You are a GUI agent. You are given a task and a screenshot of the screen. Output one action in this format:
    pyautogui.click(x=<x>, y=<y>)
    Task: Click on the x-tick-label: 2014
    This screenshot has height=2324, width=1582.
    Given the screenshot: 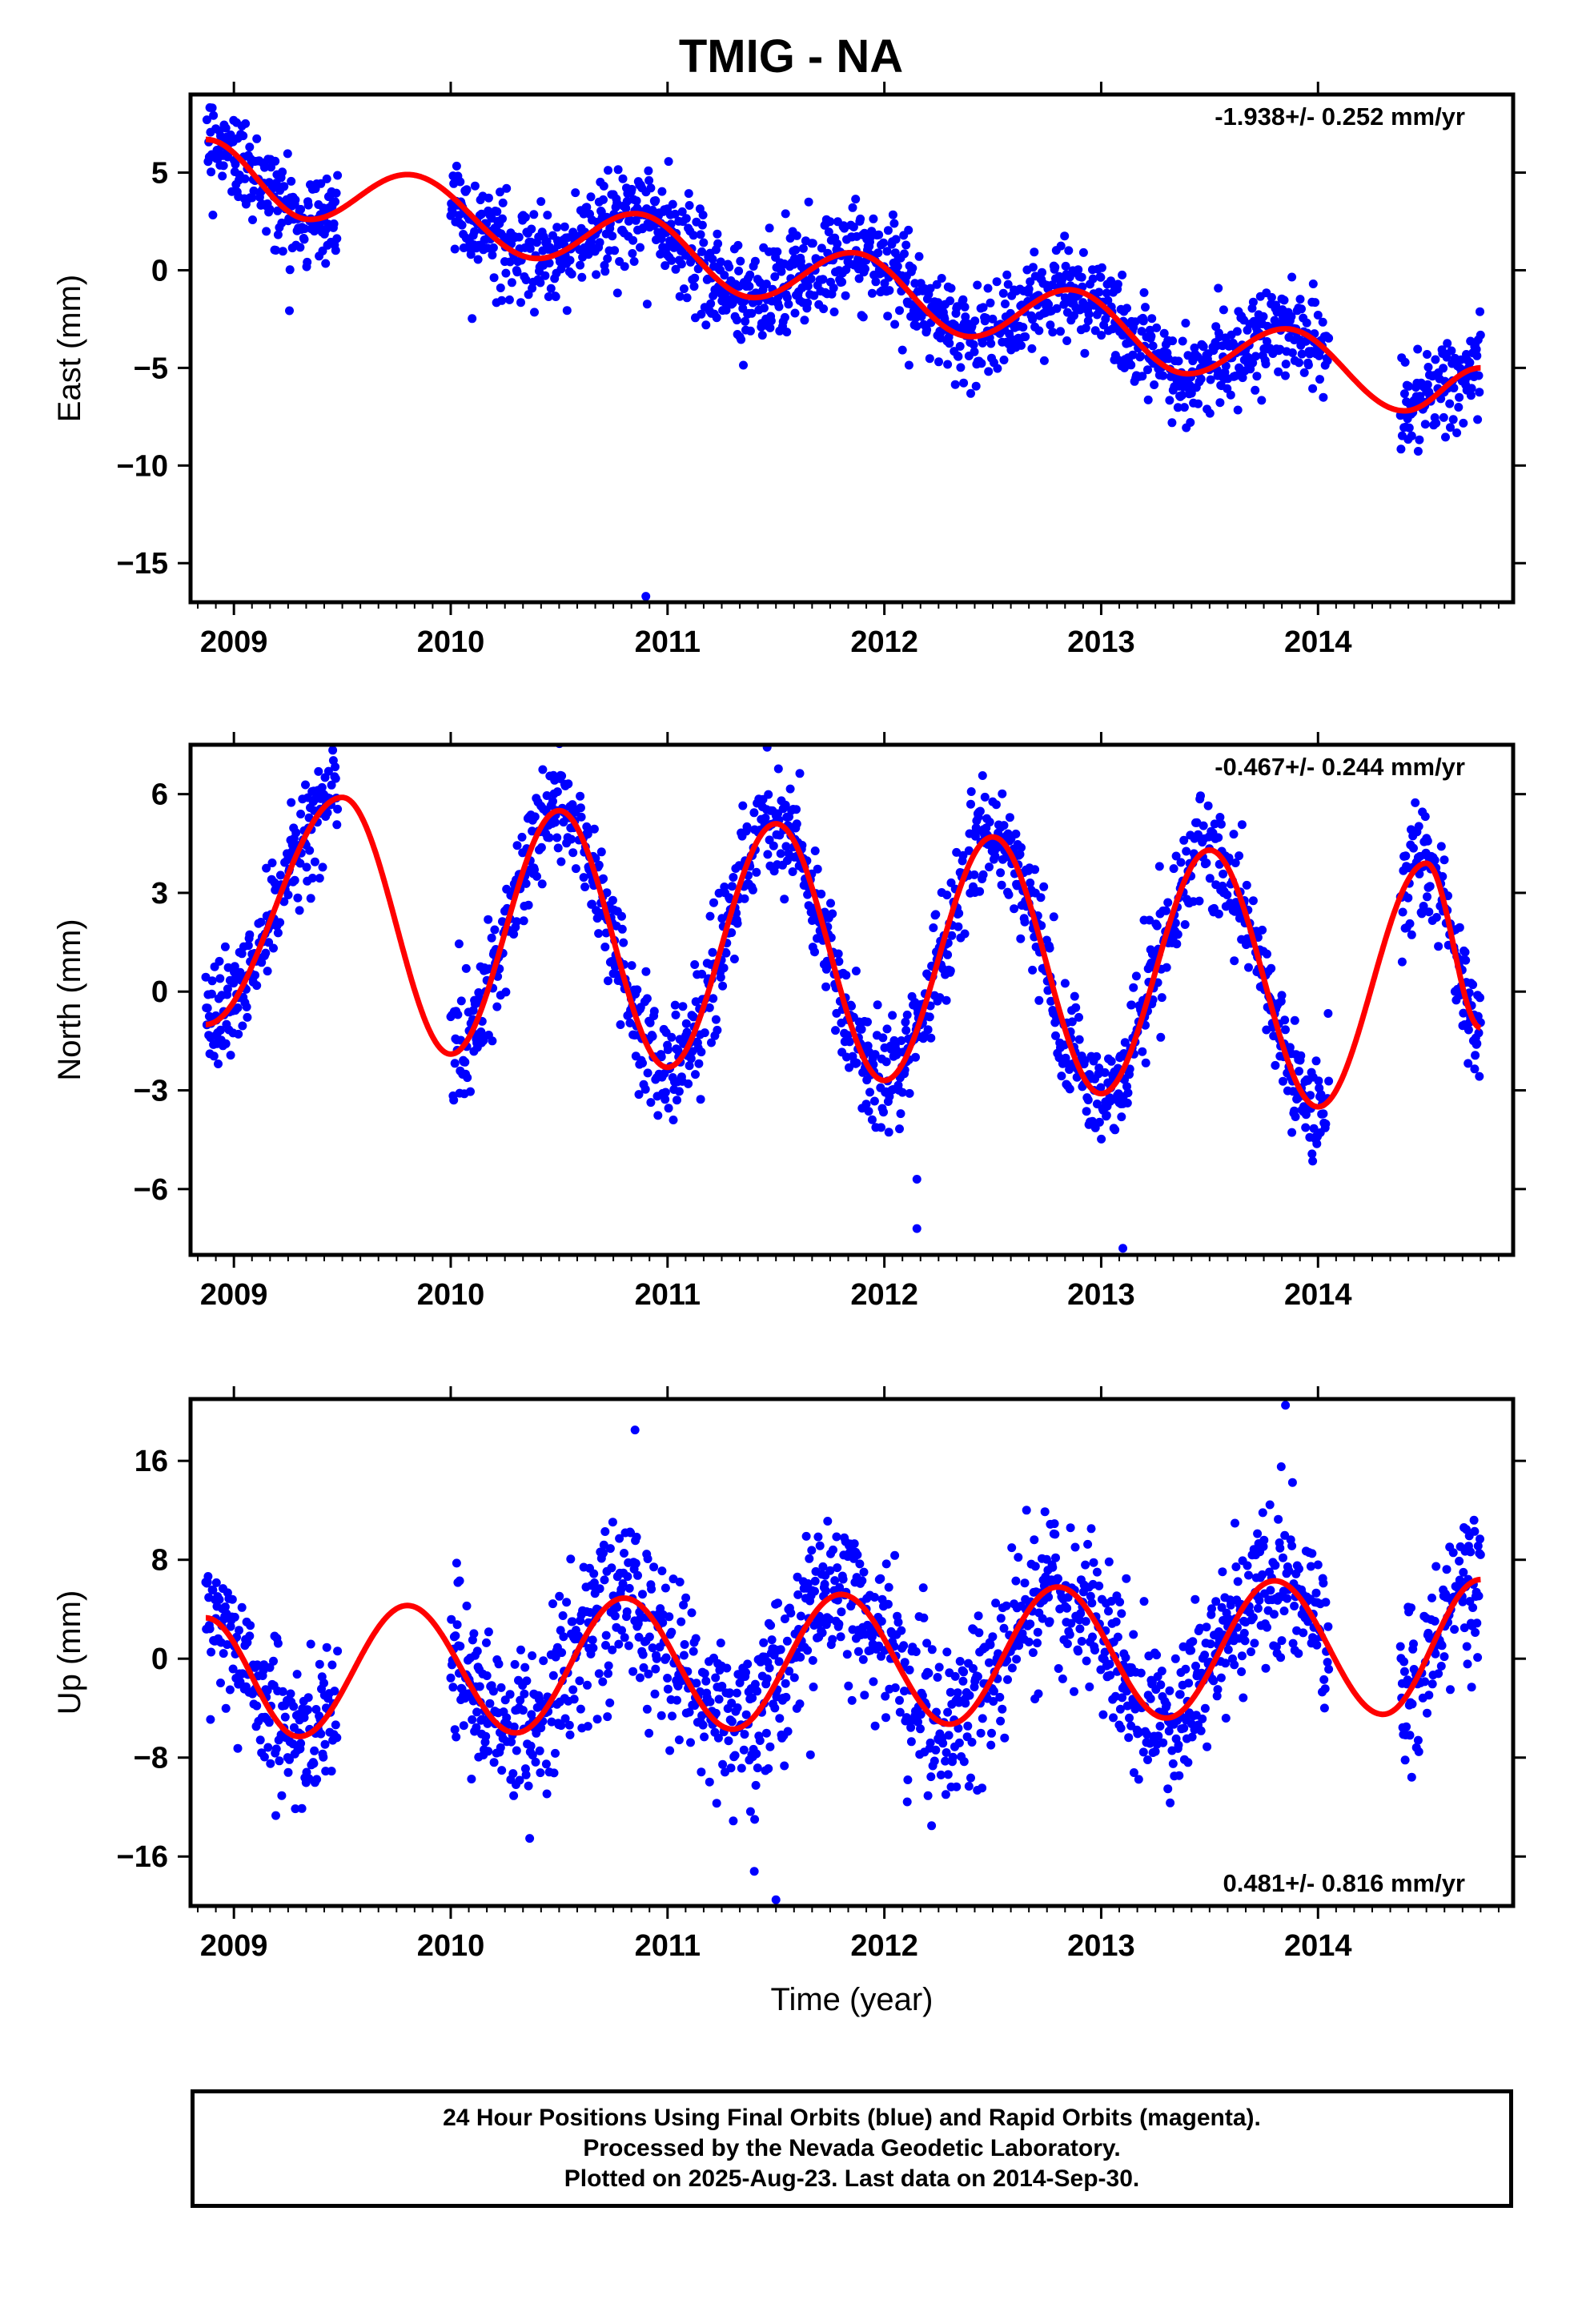 What is the action you would take?
    pyautogui.click(x=1318, y=1295)
    